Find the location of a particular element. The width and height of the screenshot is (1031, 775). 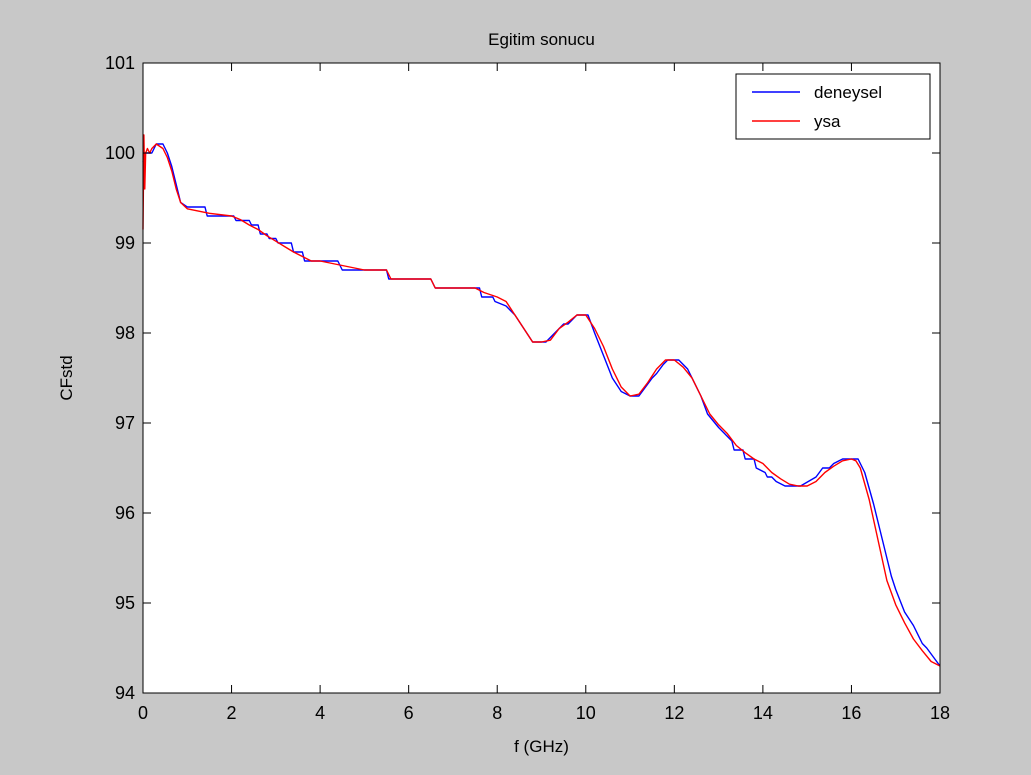

y-tick-label: 100 is located at coordinates (120, 153).